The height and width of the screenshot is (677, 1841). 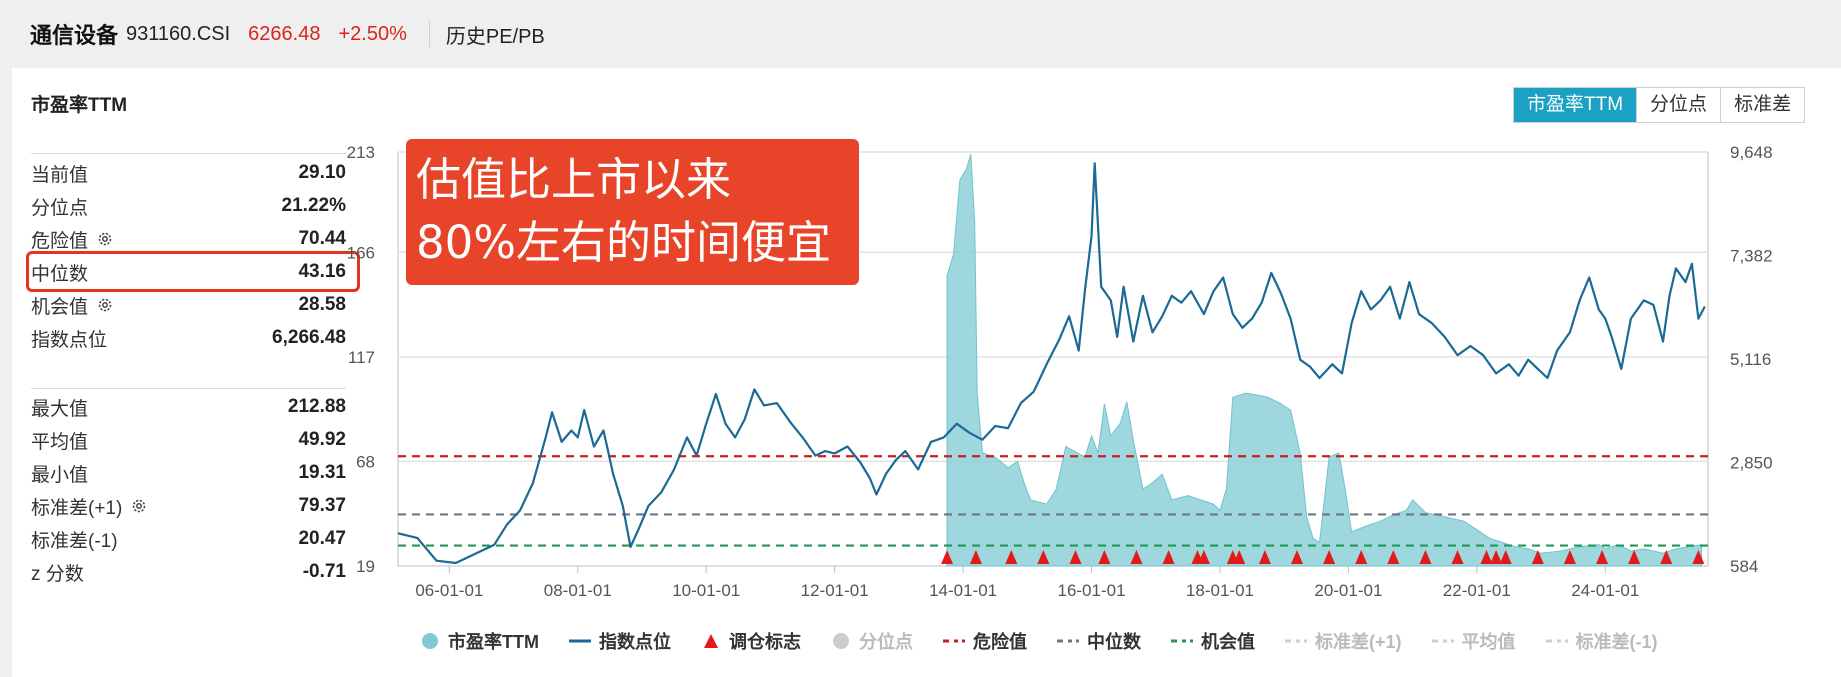 I want to click on stat-row-std-minus: 标准差(-1) 20.47, so click(x=188, y=539).